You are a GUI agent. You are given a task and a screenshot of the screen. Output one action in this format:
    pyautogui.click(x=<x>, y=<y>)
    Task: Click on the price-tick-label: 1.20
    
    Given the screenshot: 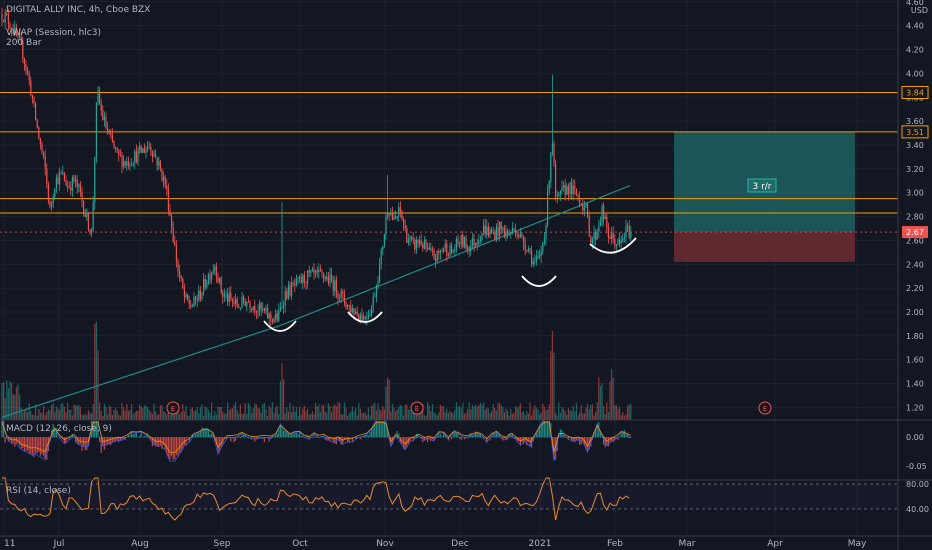 What is the action you would take?
    pyautogui.click(x=915, y=407)
    